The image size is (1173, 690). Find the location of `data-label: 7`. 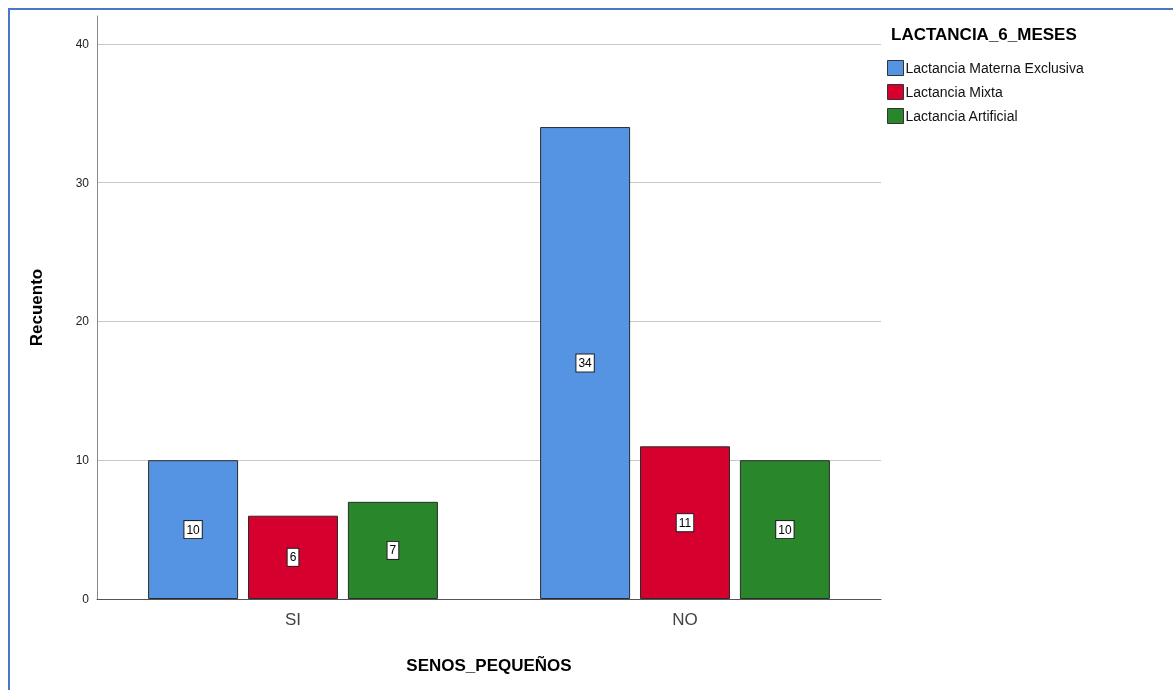

data-label: 7 is located at coordinates (393, 550).